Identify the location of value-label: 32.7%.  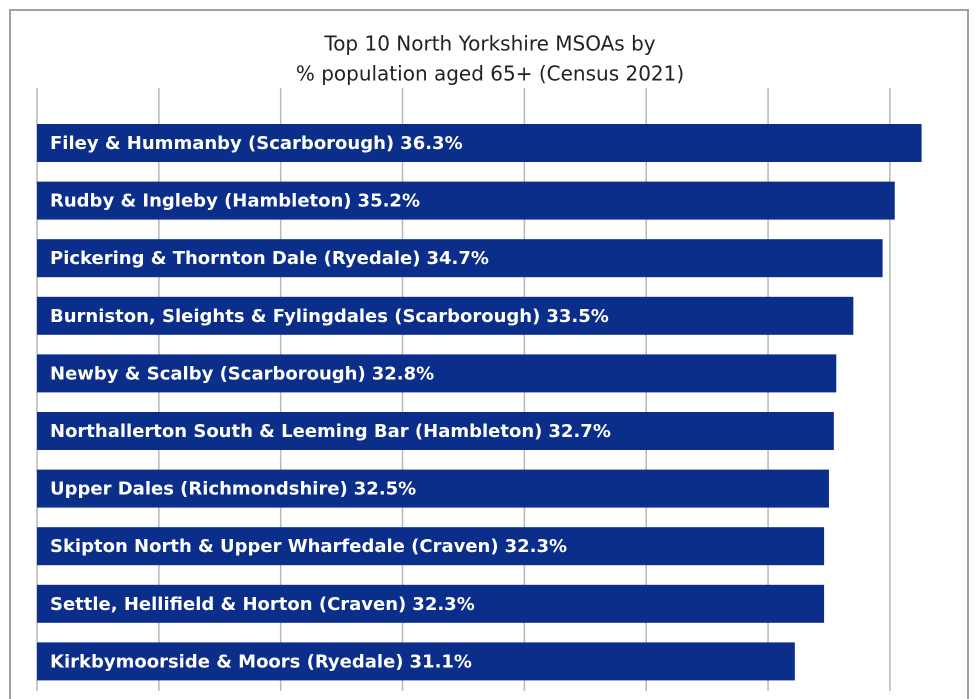
(579, 431).